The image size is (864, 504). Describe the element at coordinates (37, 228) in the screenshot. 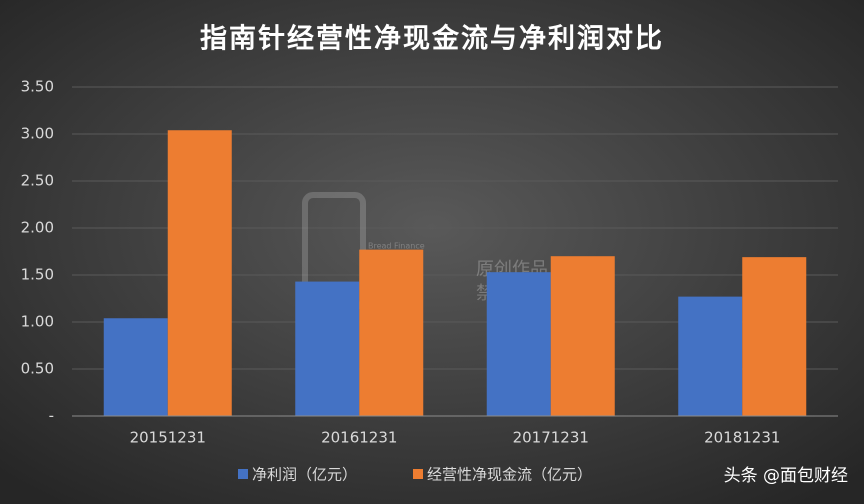

I see `y-tick-label: 2.00` at that location.